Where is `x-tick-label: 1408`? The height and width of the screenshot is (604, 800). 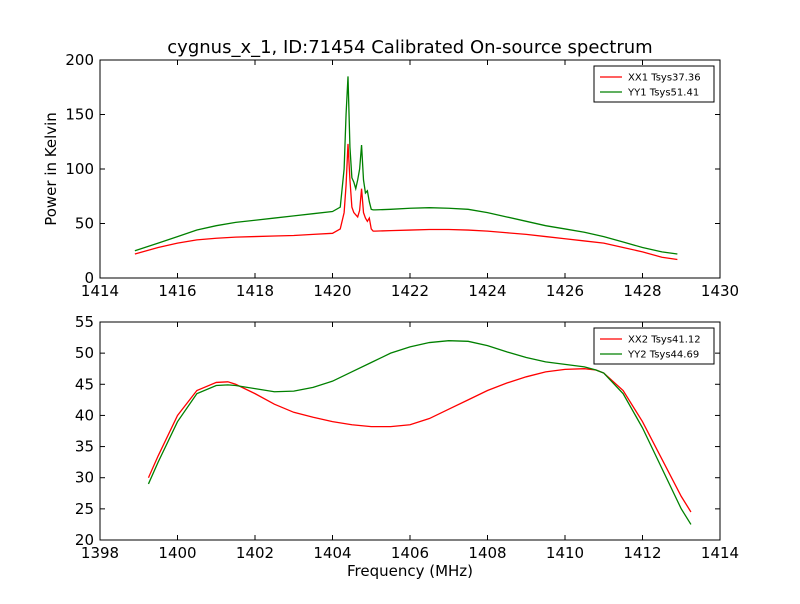
x-tick-label: 1408 is located at coordinates (487, 553).